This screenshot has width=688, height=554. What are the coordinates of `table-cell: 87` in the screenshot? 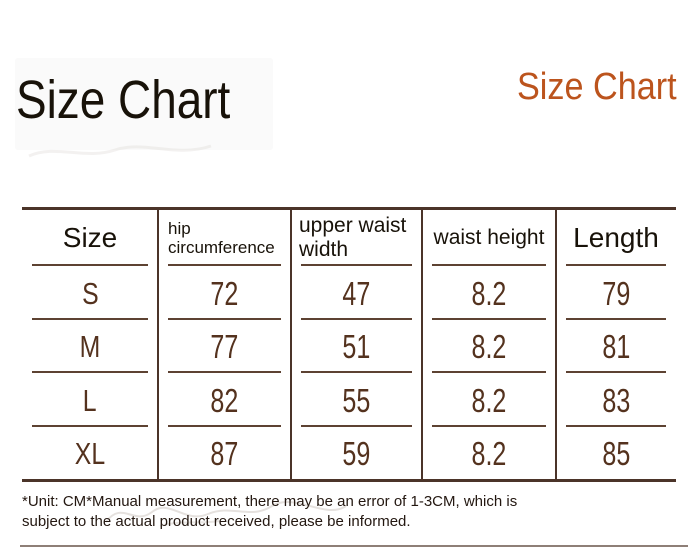 It's located at (224, 453).